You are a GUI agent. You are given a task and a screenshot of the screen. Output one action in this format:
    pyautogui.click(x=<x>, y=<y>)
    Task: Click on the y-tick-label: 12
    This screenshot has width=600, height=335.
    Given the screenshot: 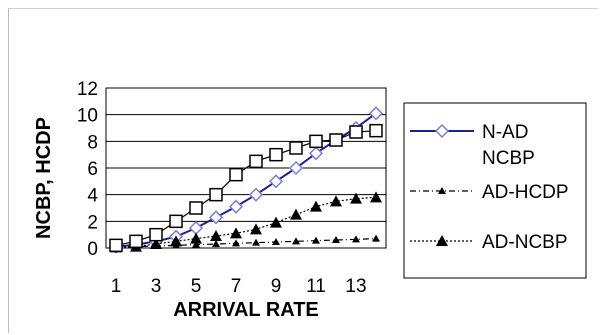 What is the action you would take?
    pyautogui.click(x=87, y=89)
    